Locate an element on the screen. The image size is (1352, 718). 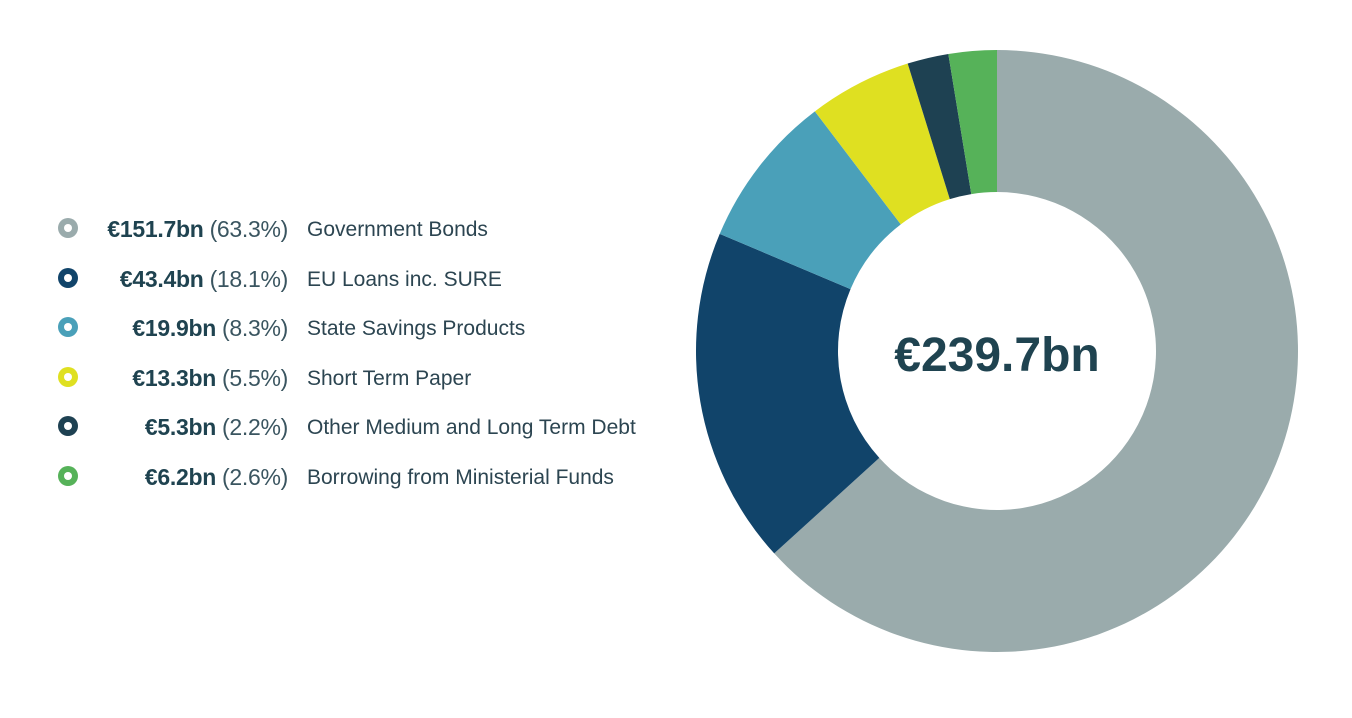
donut-slice-borrowing-from-ministerial-funds is located at coordinates (972, 122).